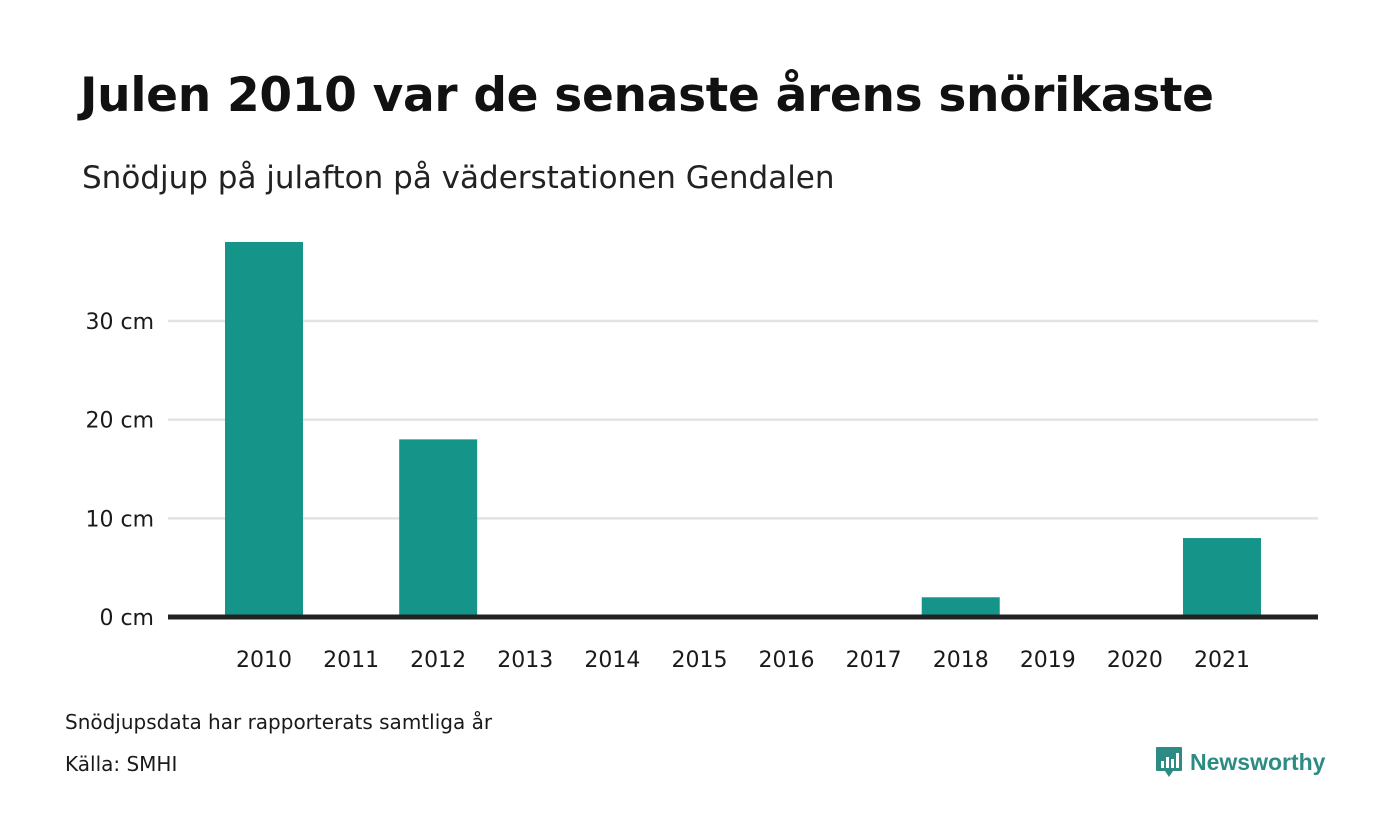  What do you see at coordinates (119, 519) in the screenshot?
I see `y-tick-label: 10 cm` at bounding box center [119, 519].